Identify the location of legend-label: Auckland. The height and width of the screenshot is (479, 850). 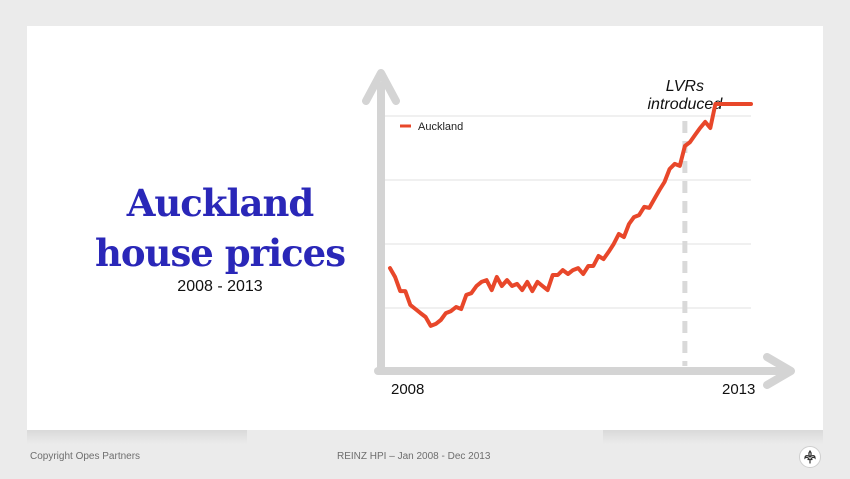
(440, 127).